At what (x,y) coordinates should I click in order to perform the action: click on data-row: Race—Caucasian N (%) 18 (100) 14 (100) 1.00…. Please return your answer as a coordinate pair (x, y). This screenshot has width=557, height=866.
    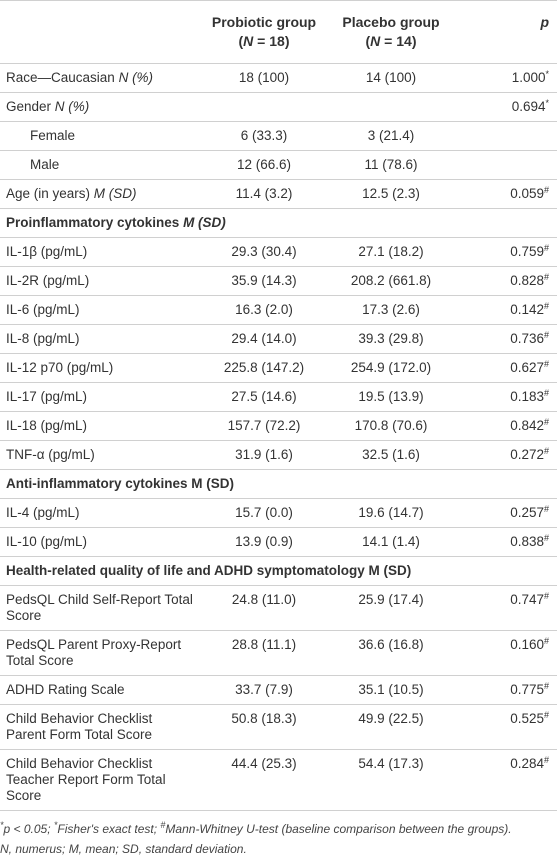
    Looking at the image, I should click on (278, 78).